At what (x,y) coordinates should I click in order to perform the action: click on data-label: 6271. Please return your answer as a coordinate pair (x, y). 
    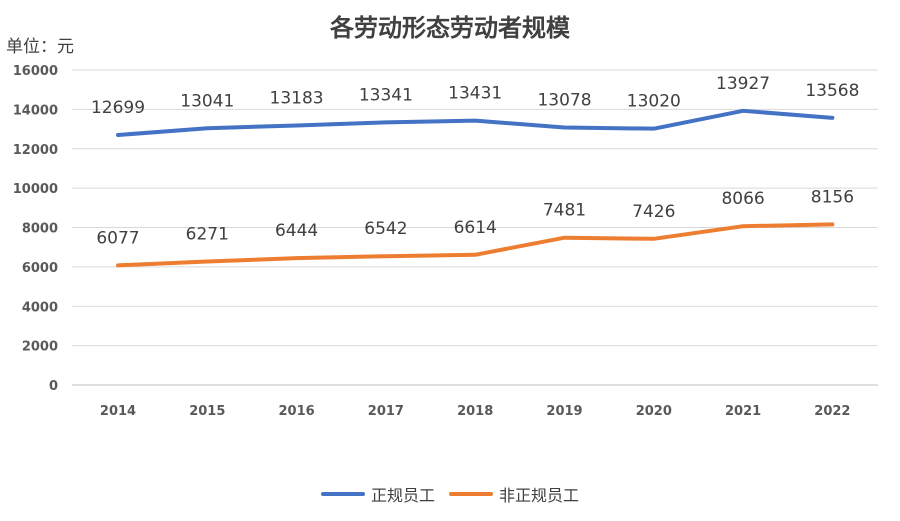
    Looking at the image, I should click on (207, 235).